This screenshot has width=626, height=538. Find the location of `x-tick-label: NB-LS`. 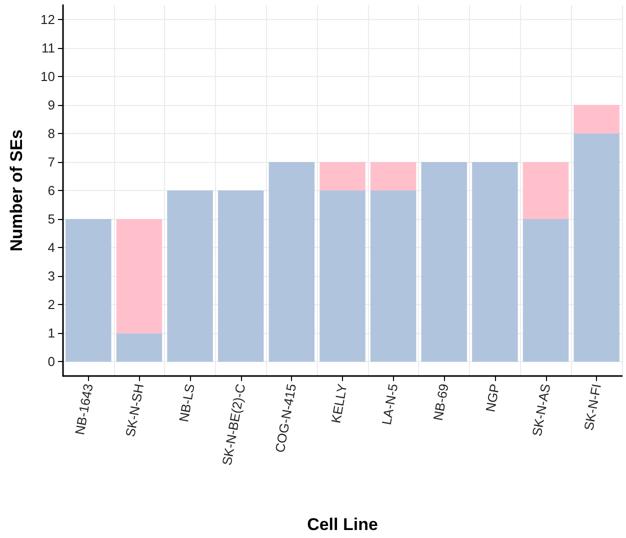

x-tick-label: NB-LS is located at coordinates (187, 403).